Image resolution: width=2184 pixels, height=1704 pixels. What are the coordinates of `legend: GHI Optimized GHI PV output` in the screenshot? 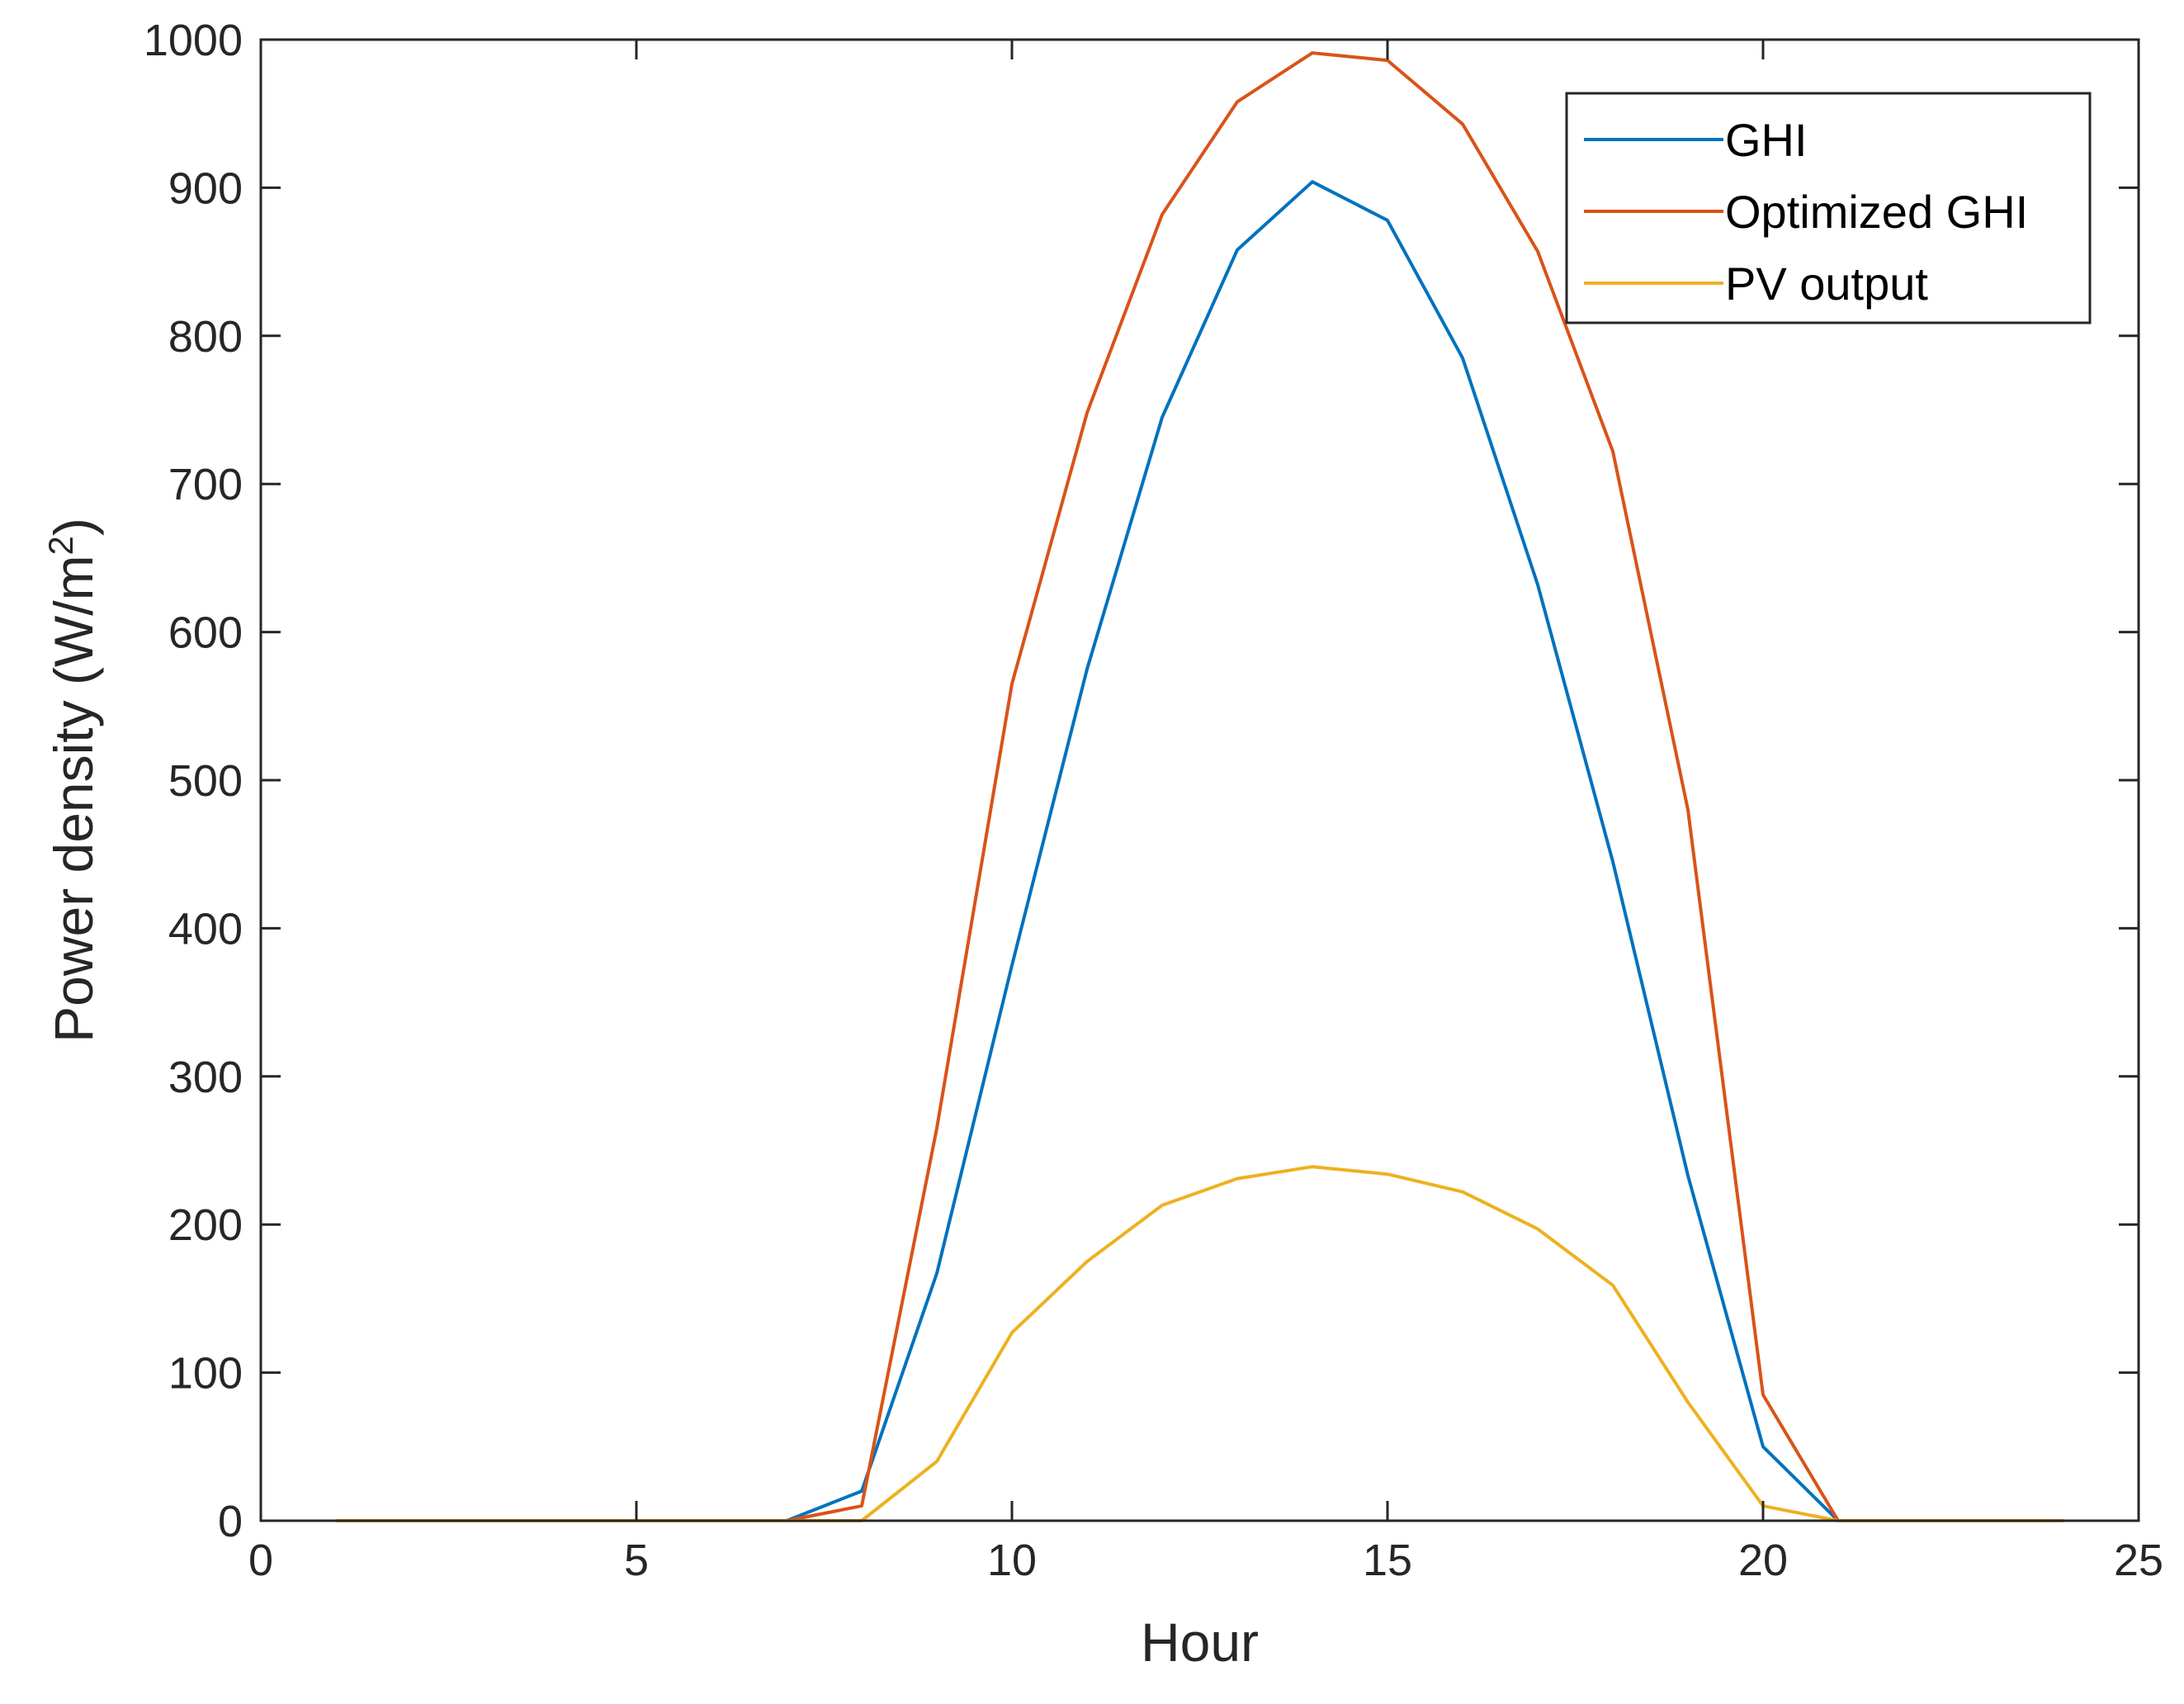 It's located at (1828, 208).